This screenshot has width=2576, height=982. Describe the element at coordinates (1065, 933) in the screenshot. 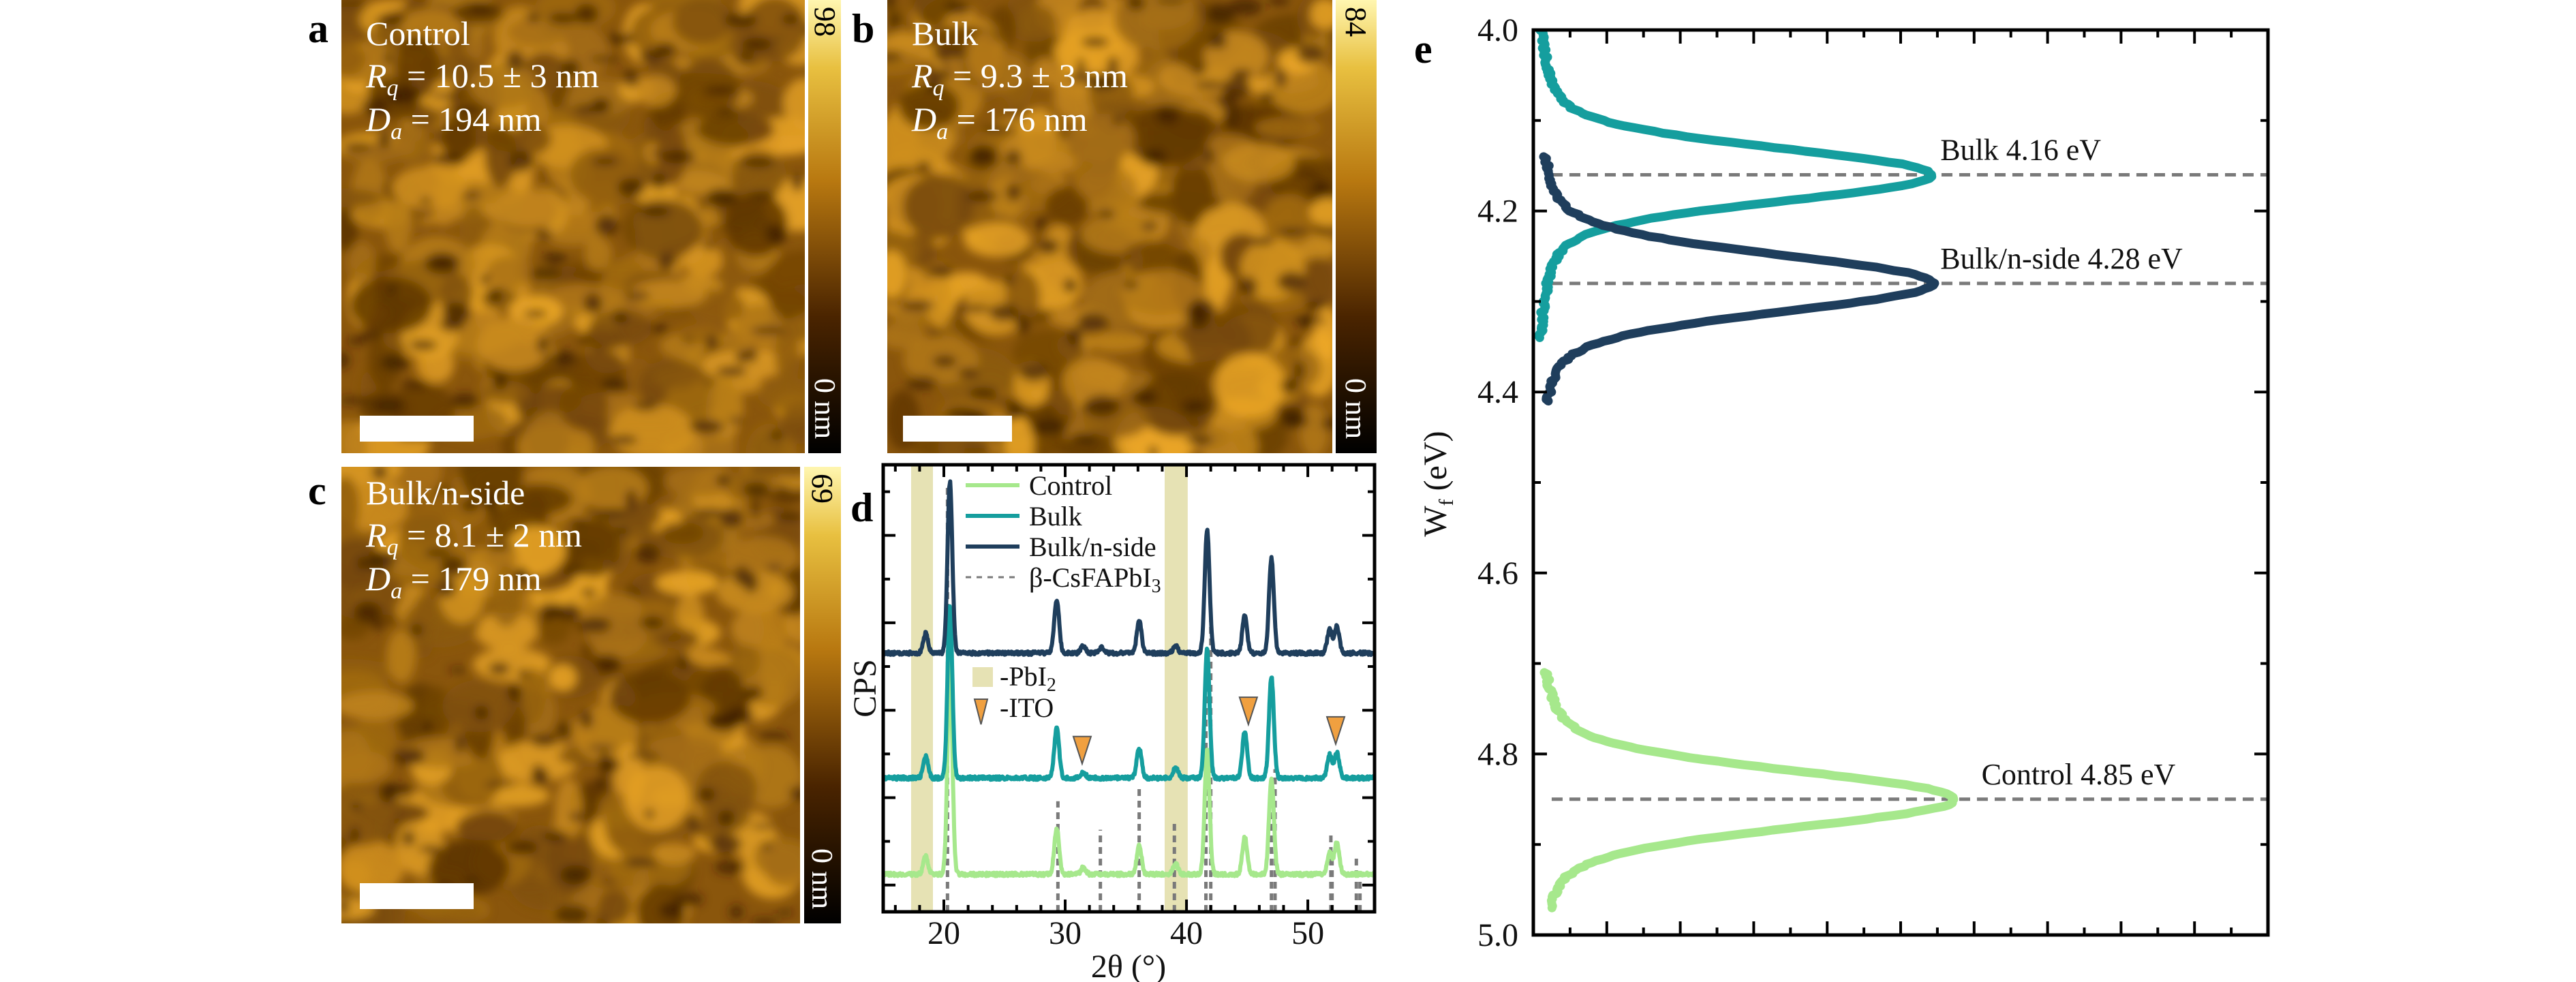

I see `x-tick-label: 30` at that location.